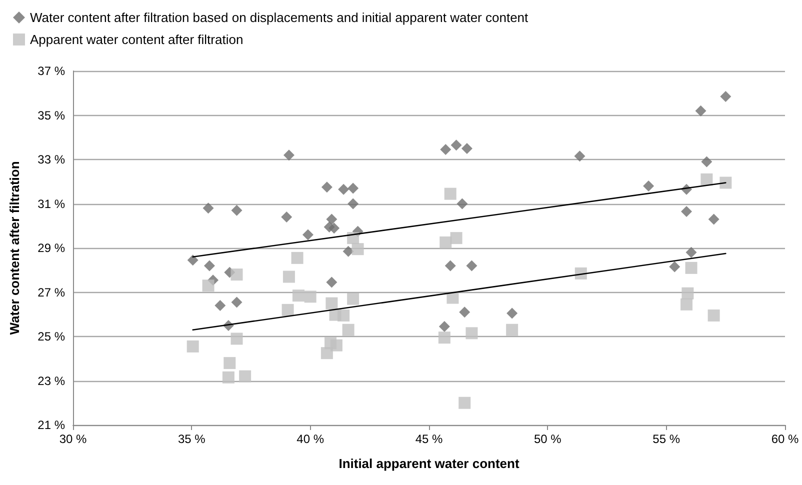  What do you see at coordinates (429, 463) in the screenshot?
I see `x-axis-title: Initial apparent water content` at bounding box center [429, 463].